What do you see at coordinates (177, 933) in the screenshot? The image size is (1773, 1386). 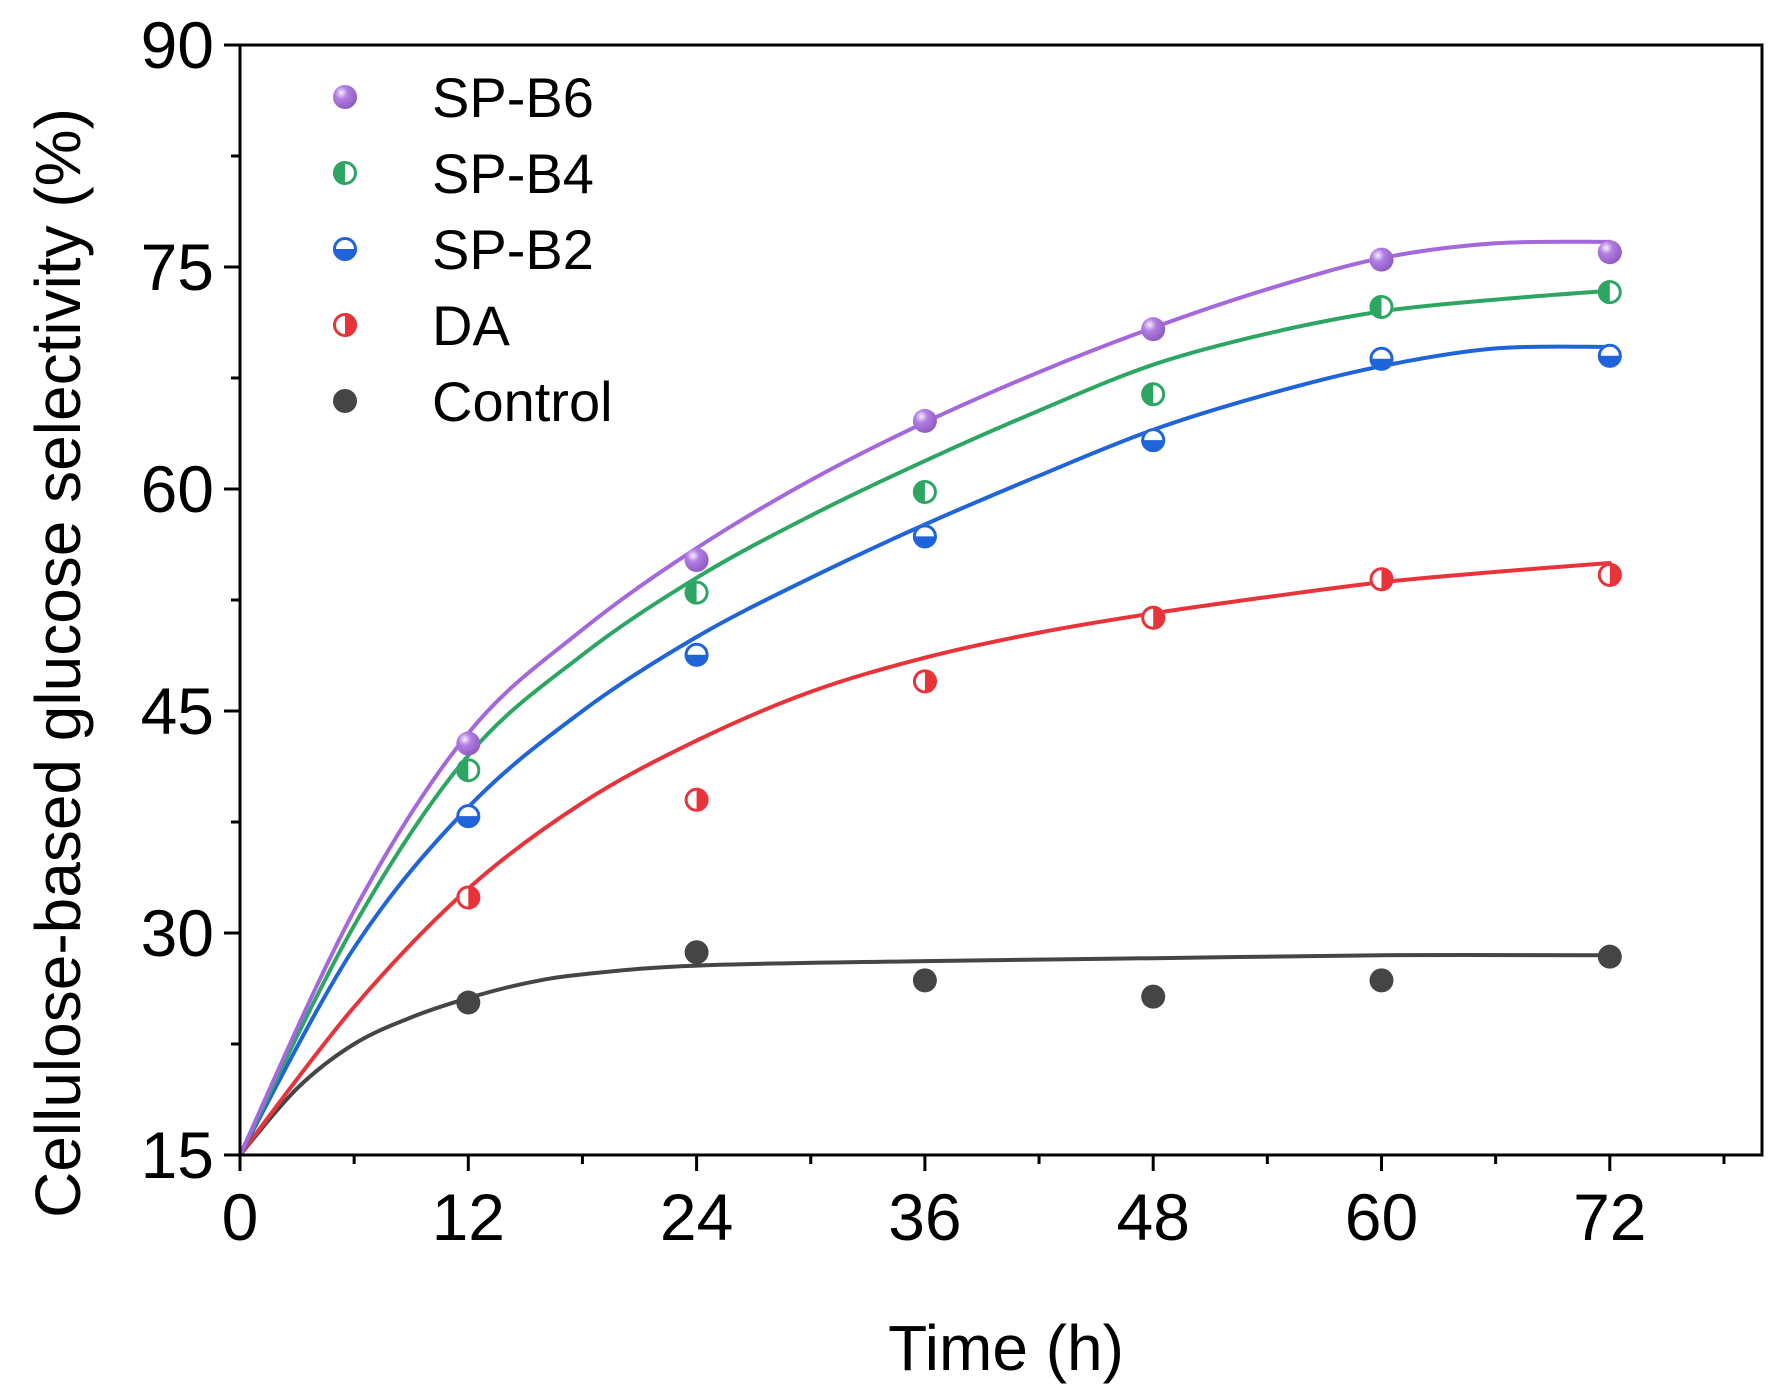 I see `y-tick-label: 30` at bounding box center [177, 933].